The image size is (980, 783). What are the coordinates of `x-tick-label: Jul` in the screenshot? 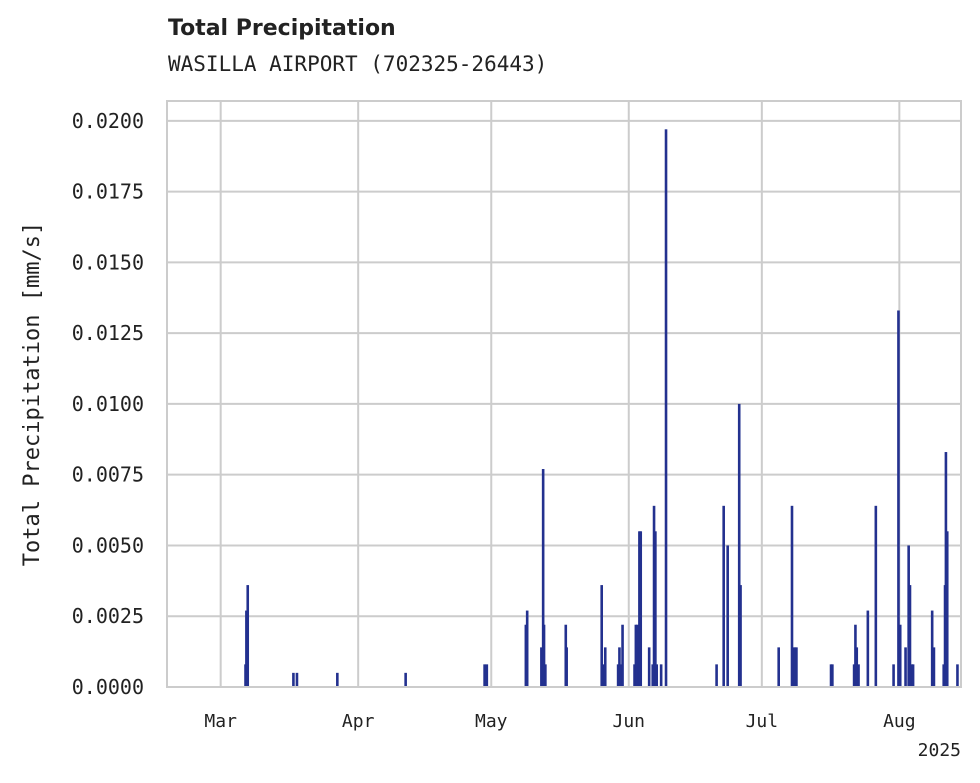 It's located at (762, 721).